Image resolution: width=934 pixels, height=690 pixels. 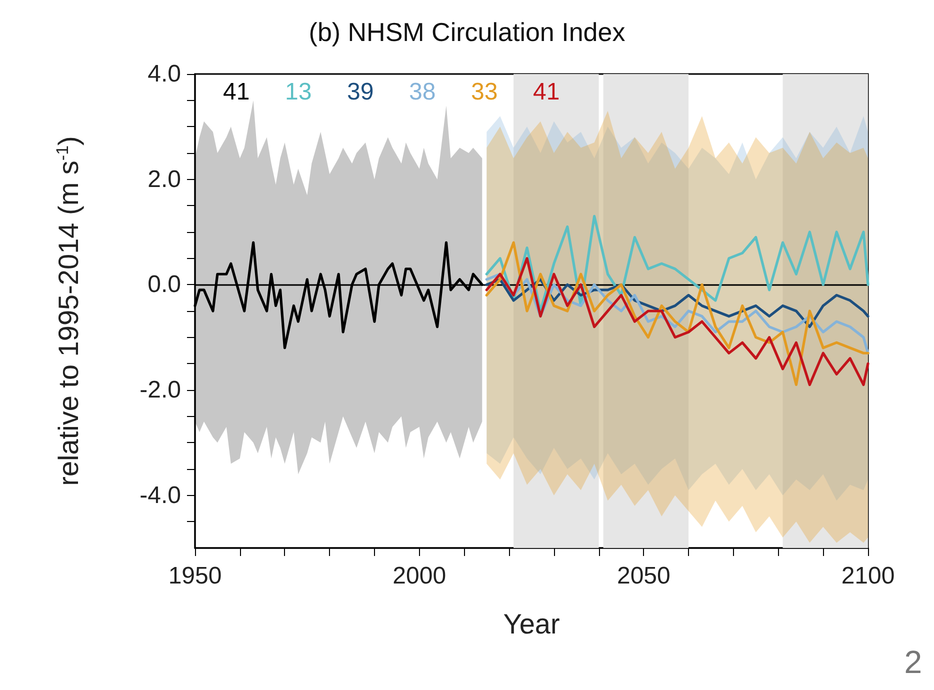 I want to click on line-series, so click(x=677, y=263).